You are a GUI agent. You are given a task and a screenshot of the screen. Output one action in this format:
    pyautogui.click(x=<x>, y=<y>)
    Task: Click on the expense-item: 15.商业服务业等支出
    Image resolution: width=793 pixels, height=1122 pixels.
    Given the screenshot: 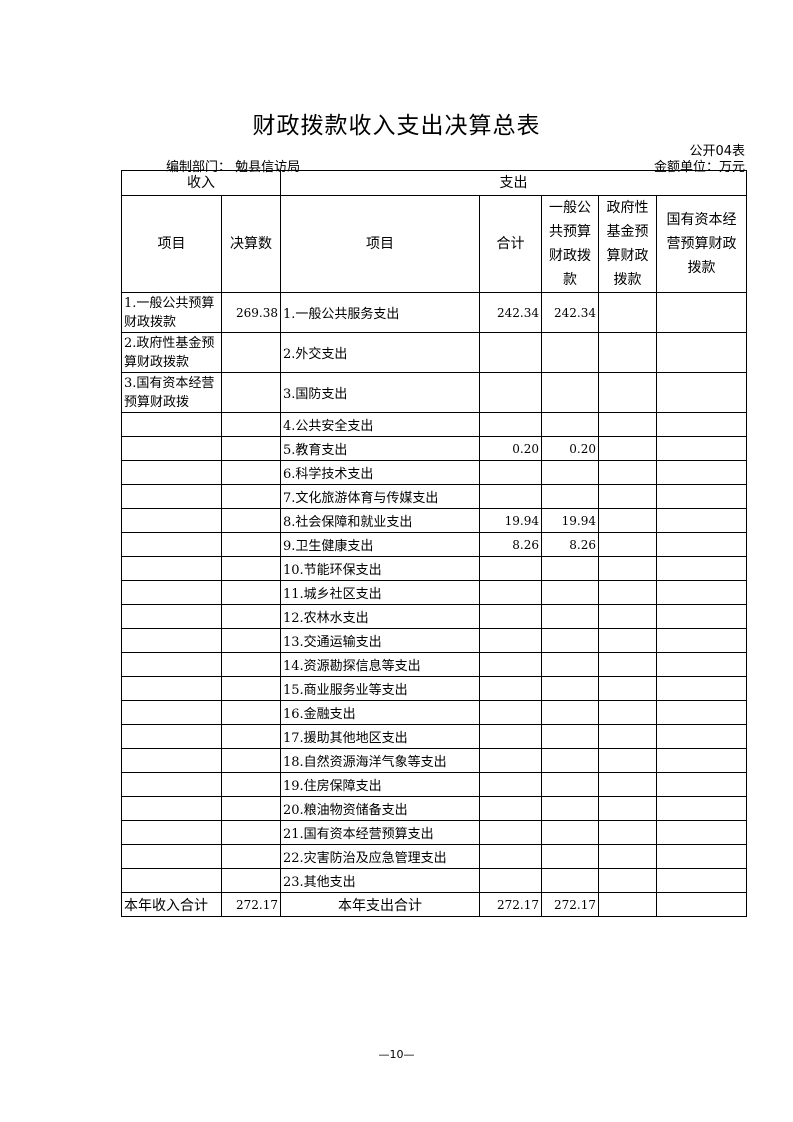 What is the action you would take?
    pyautogui.click(x=380, y=688)
    